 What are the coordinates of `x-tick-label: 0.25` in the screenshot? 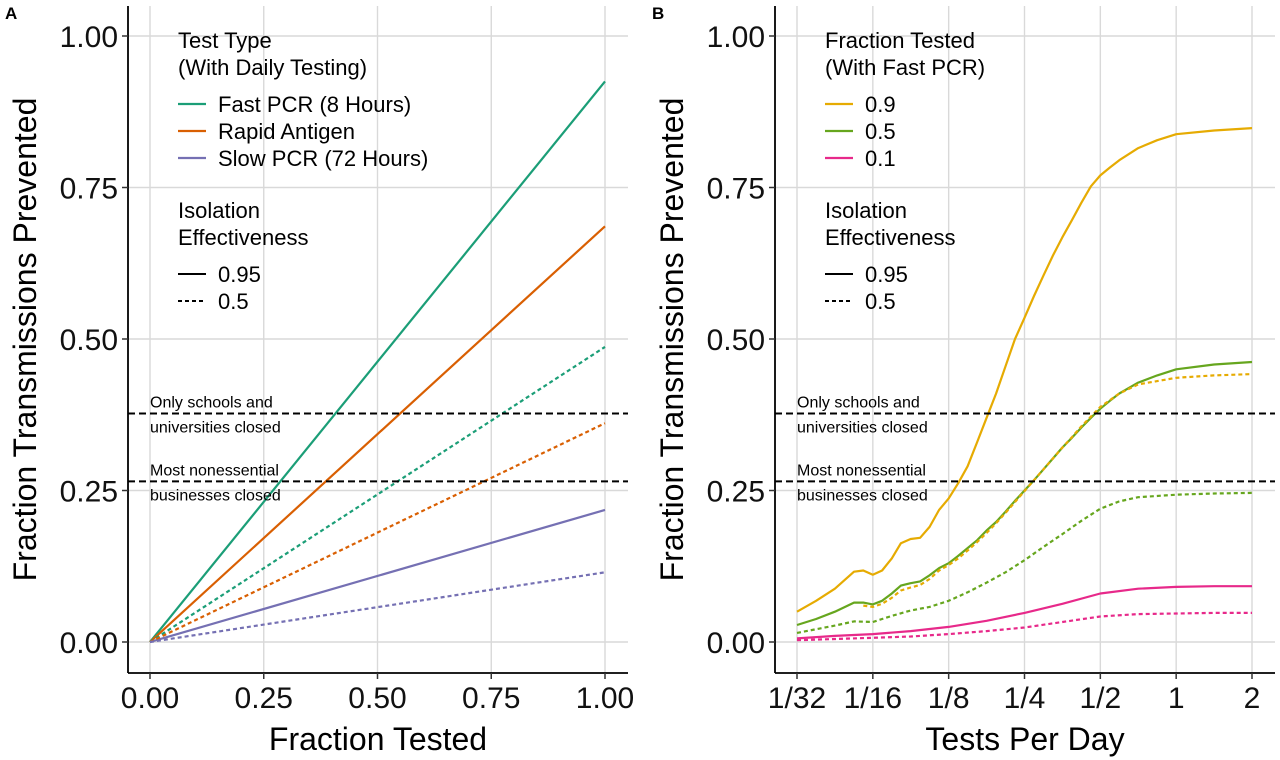 It's located at (264, 698).